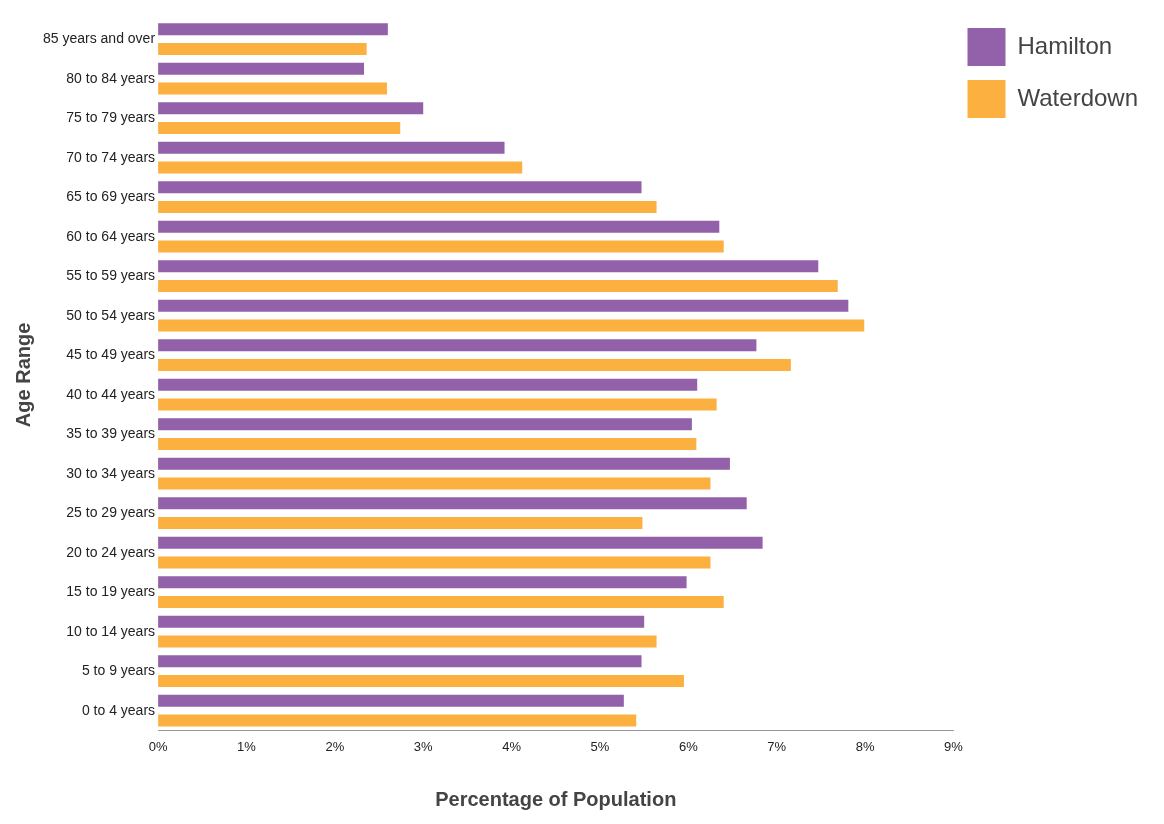 Image resolution: width=1164 pixels, height=824 pixels. What do you see at coordinates (111, 275) in the screenshot?
I see `y-tick-label: 55 to 59 years` at bounding box center [111, 275].